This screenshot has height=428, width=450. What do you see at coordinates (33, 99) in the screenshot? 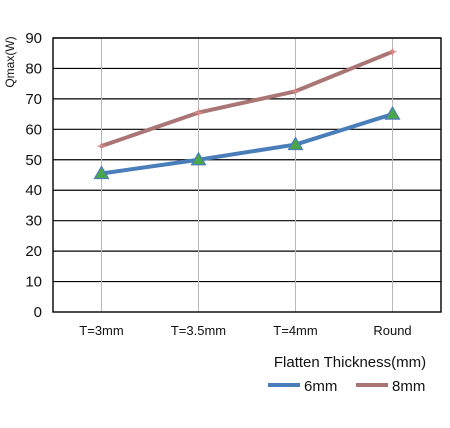
I see `y-tick-label: 70` at bounding box center [33, 99].